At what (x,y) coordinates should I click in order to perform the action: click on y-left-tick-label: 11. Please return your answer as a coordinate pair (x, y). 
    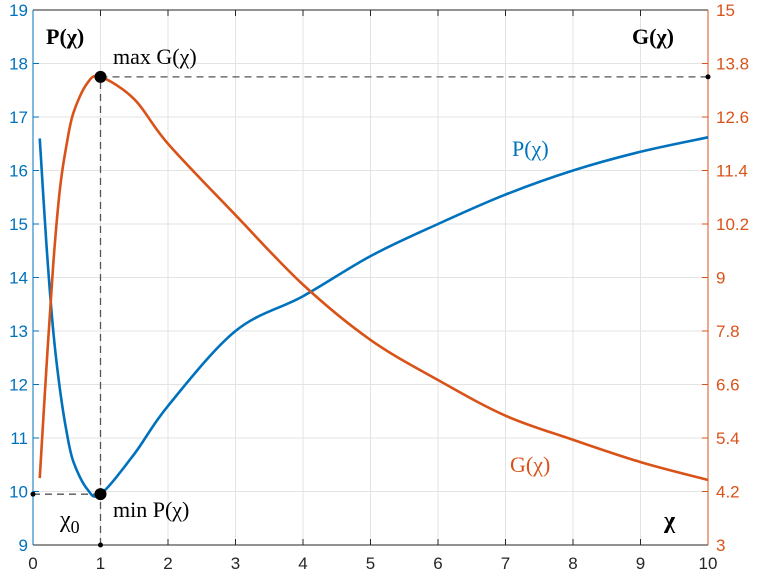
    Looking at the image, I should click on (19, 438).